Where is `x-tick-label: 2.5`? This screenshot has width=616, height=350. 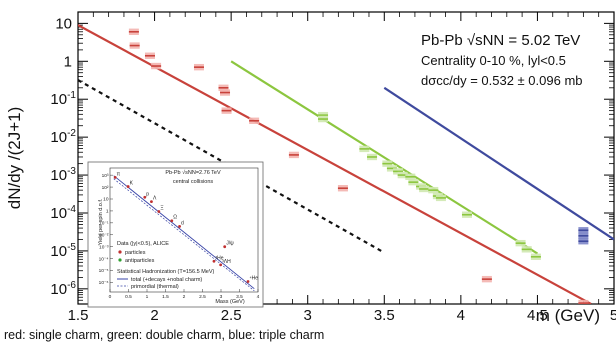
x-tick-label: 2.5 is located at coordinates (231, 315).